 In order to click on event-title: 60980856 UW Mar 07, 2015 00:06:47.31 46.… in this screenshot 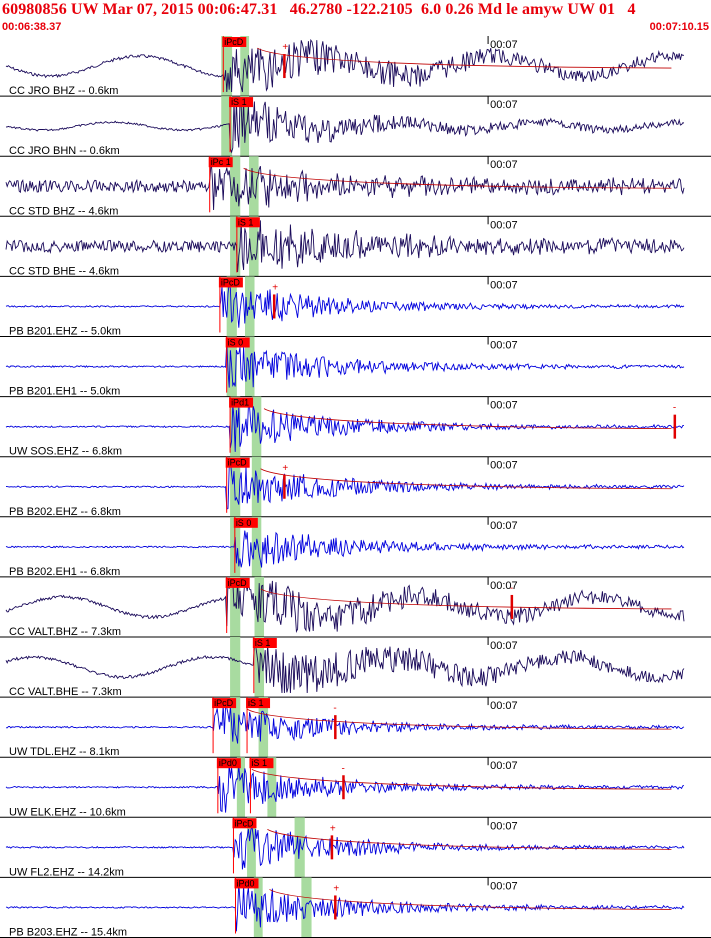, I will do `click(319, 9)`.